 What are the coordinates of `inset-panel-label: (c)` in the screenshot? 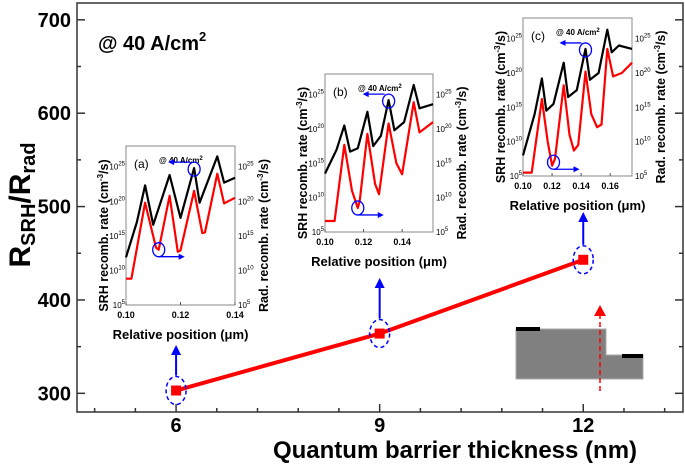 It's located at (538, 36).